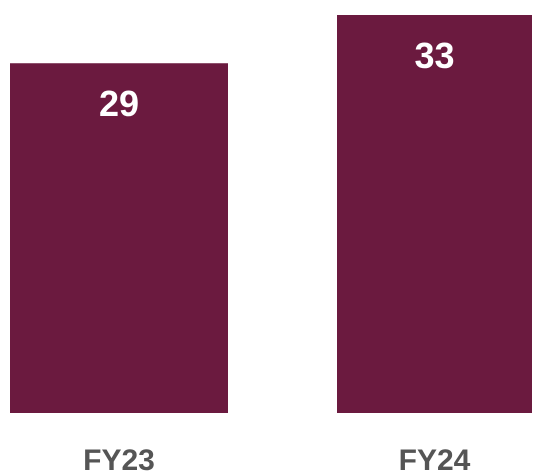  I want to click on x-tick-label: FY23, so click(119, 458).